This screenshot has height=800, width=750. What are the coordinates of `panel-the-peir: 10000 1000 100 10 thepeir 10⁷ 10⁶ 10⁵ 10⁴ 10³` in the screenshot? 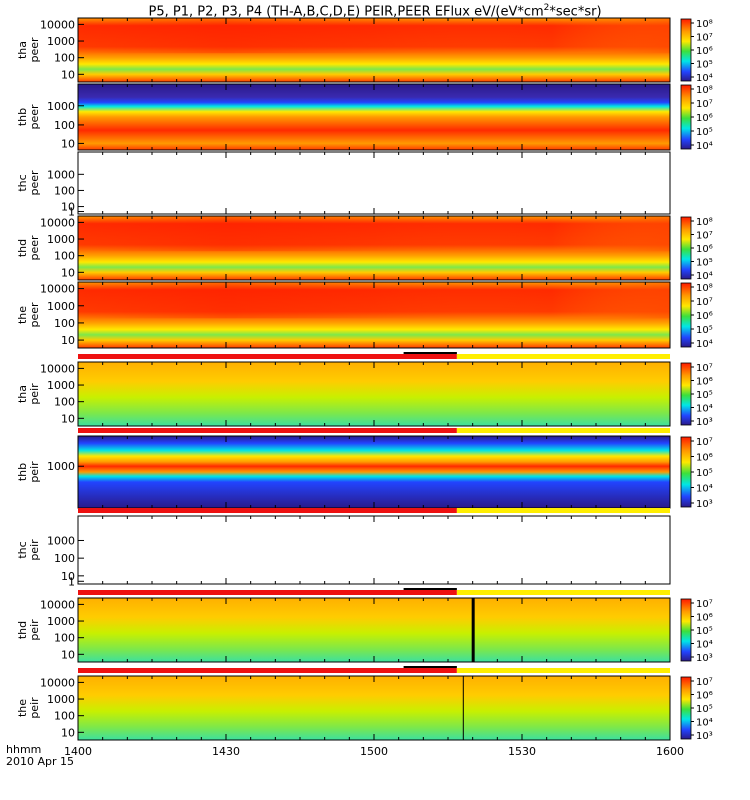 It's located at (364, 704).